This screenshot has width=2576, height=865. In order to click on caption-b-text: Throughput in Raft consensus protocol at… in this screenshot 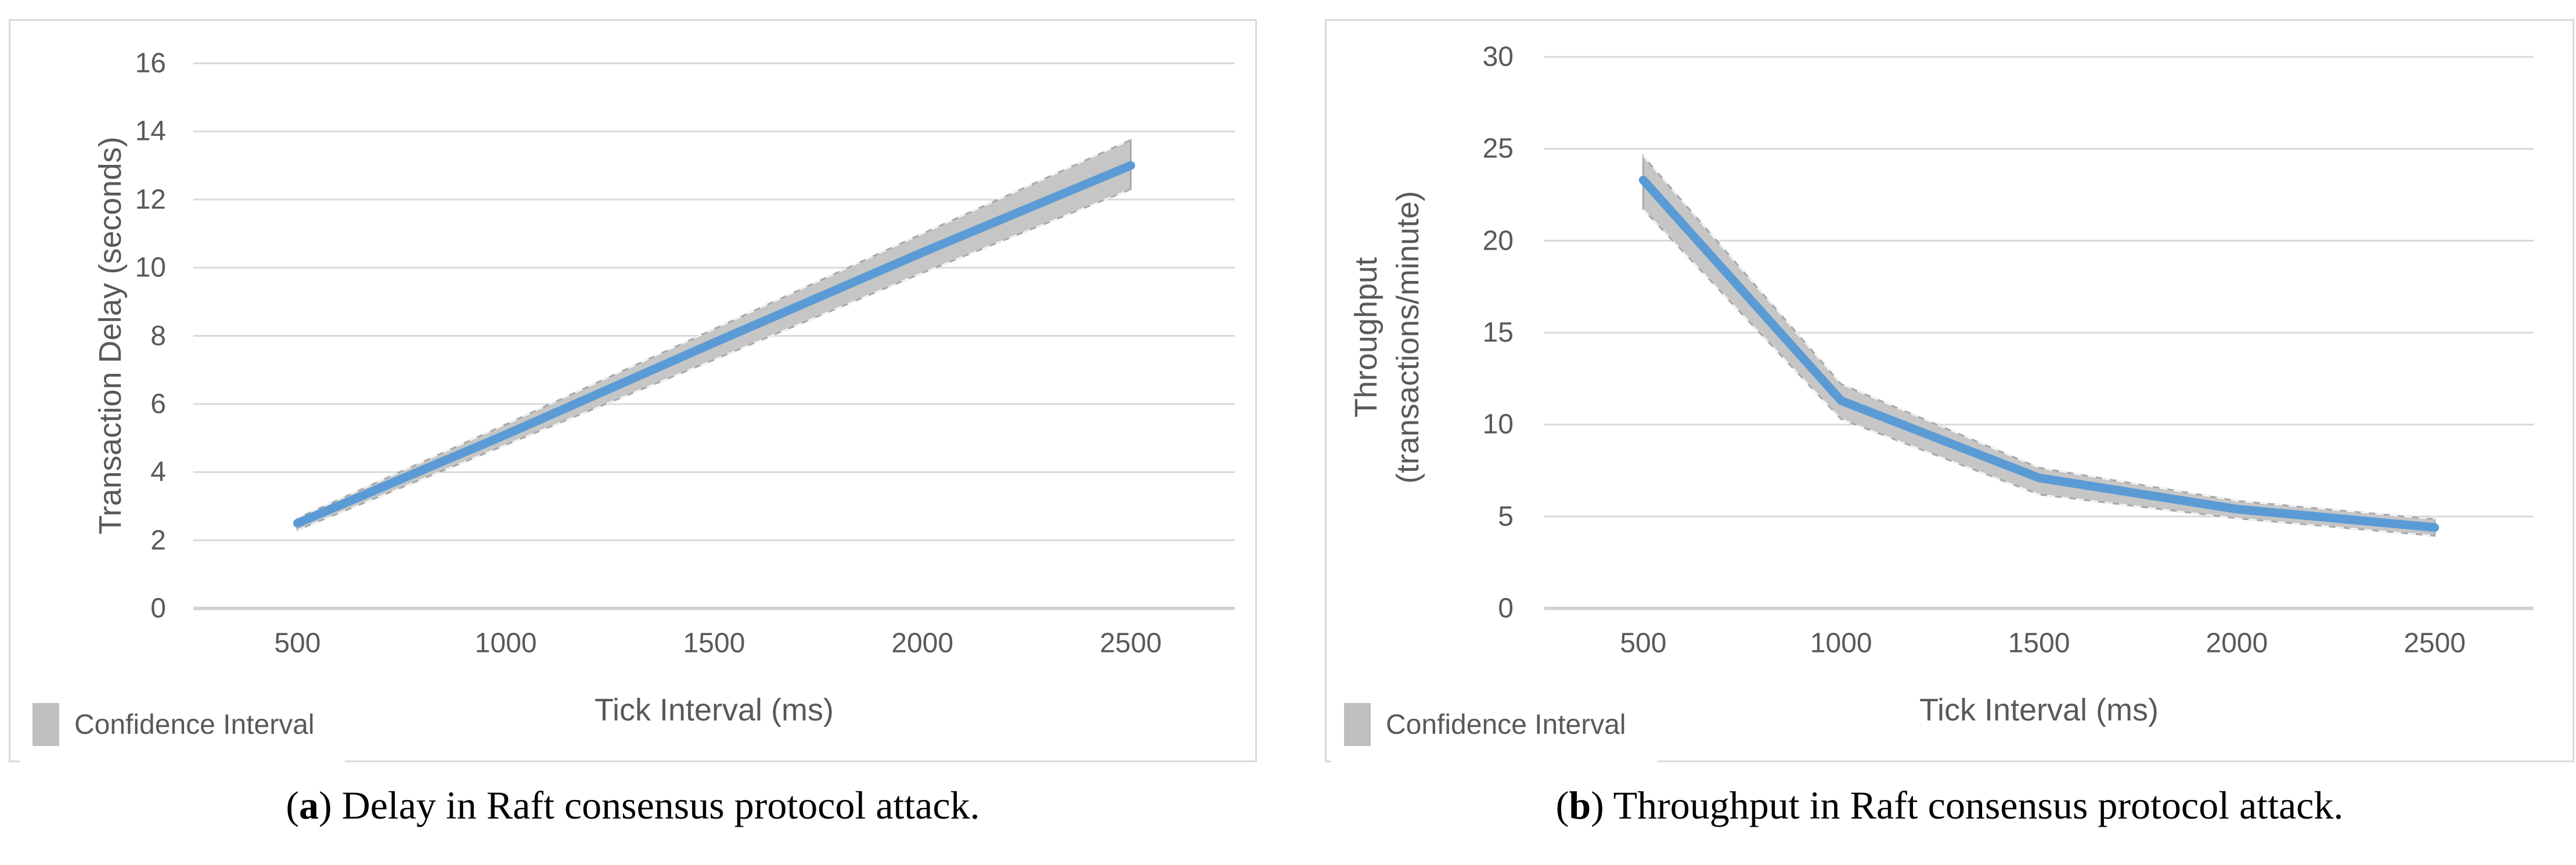, I will do `click(1978, 805)`.